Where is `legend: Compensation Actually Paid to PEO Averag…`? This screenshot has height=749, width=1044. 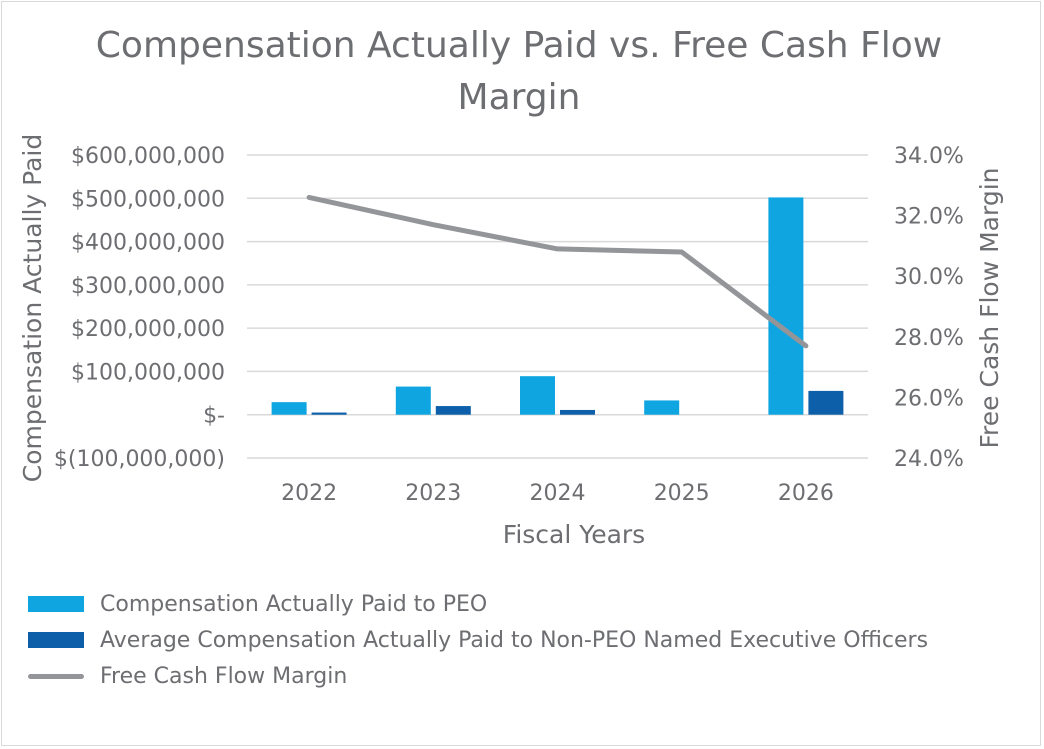
legend: Compensation Actually Paid to PEO Averag… is located at coordinates (478, 640).